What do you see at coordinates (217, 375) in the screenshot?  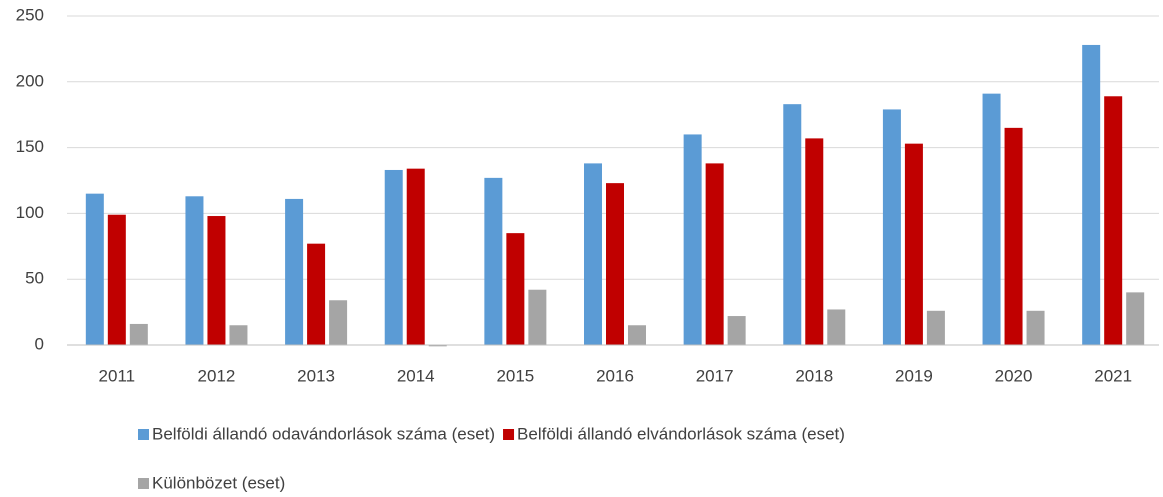 I see `x-tick-label: 2012` at bounding box center [217, 375].